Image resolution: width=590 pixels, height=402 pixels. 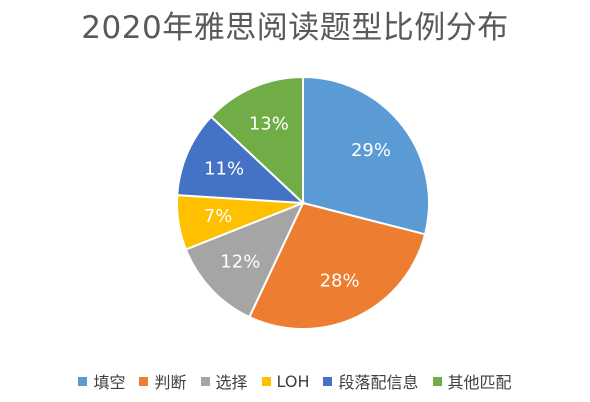 I want to click on legend-item-1: 填空, so click(x=101, y=381).